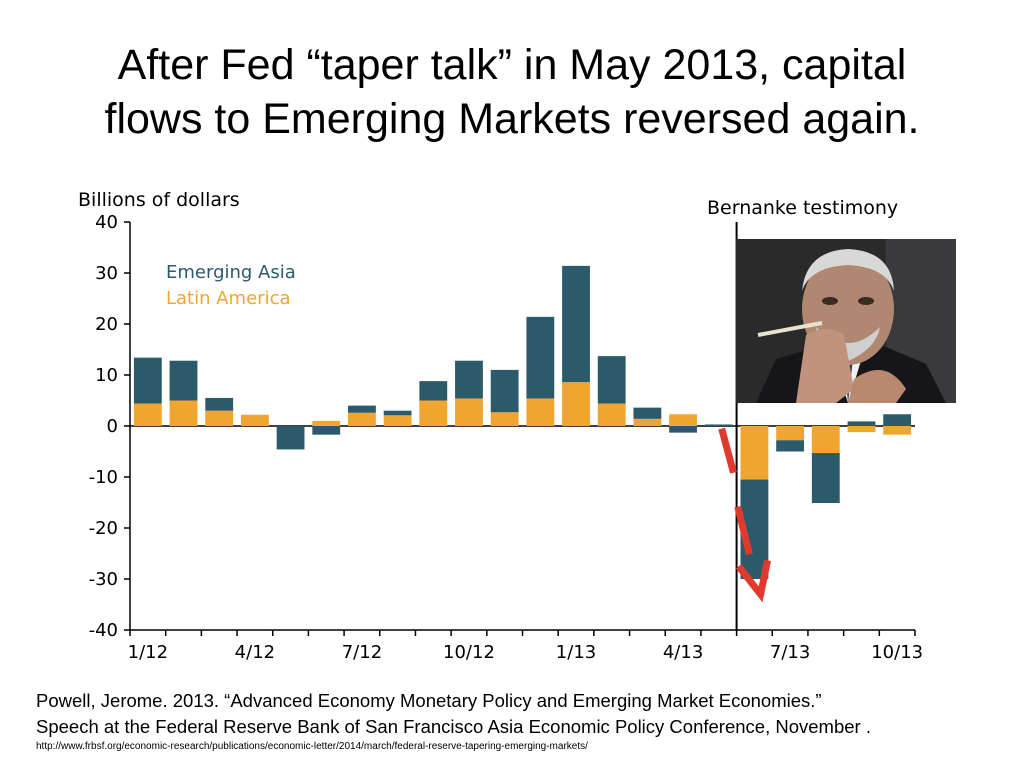  I want to click on y-tick-label: -20, so click(103, 528).